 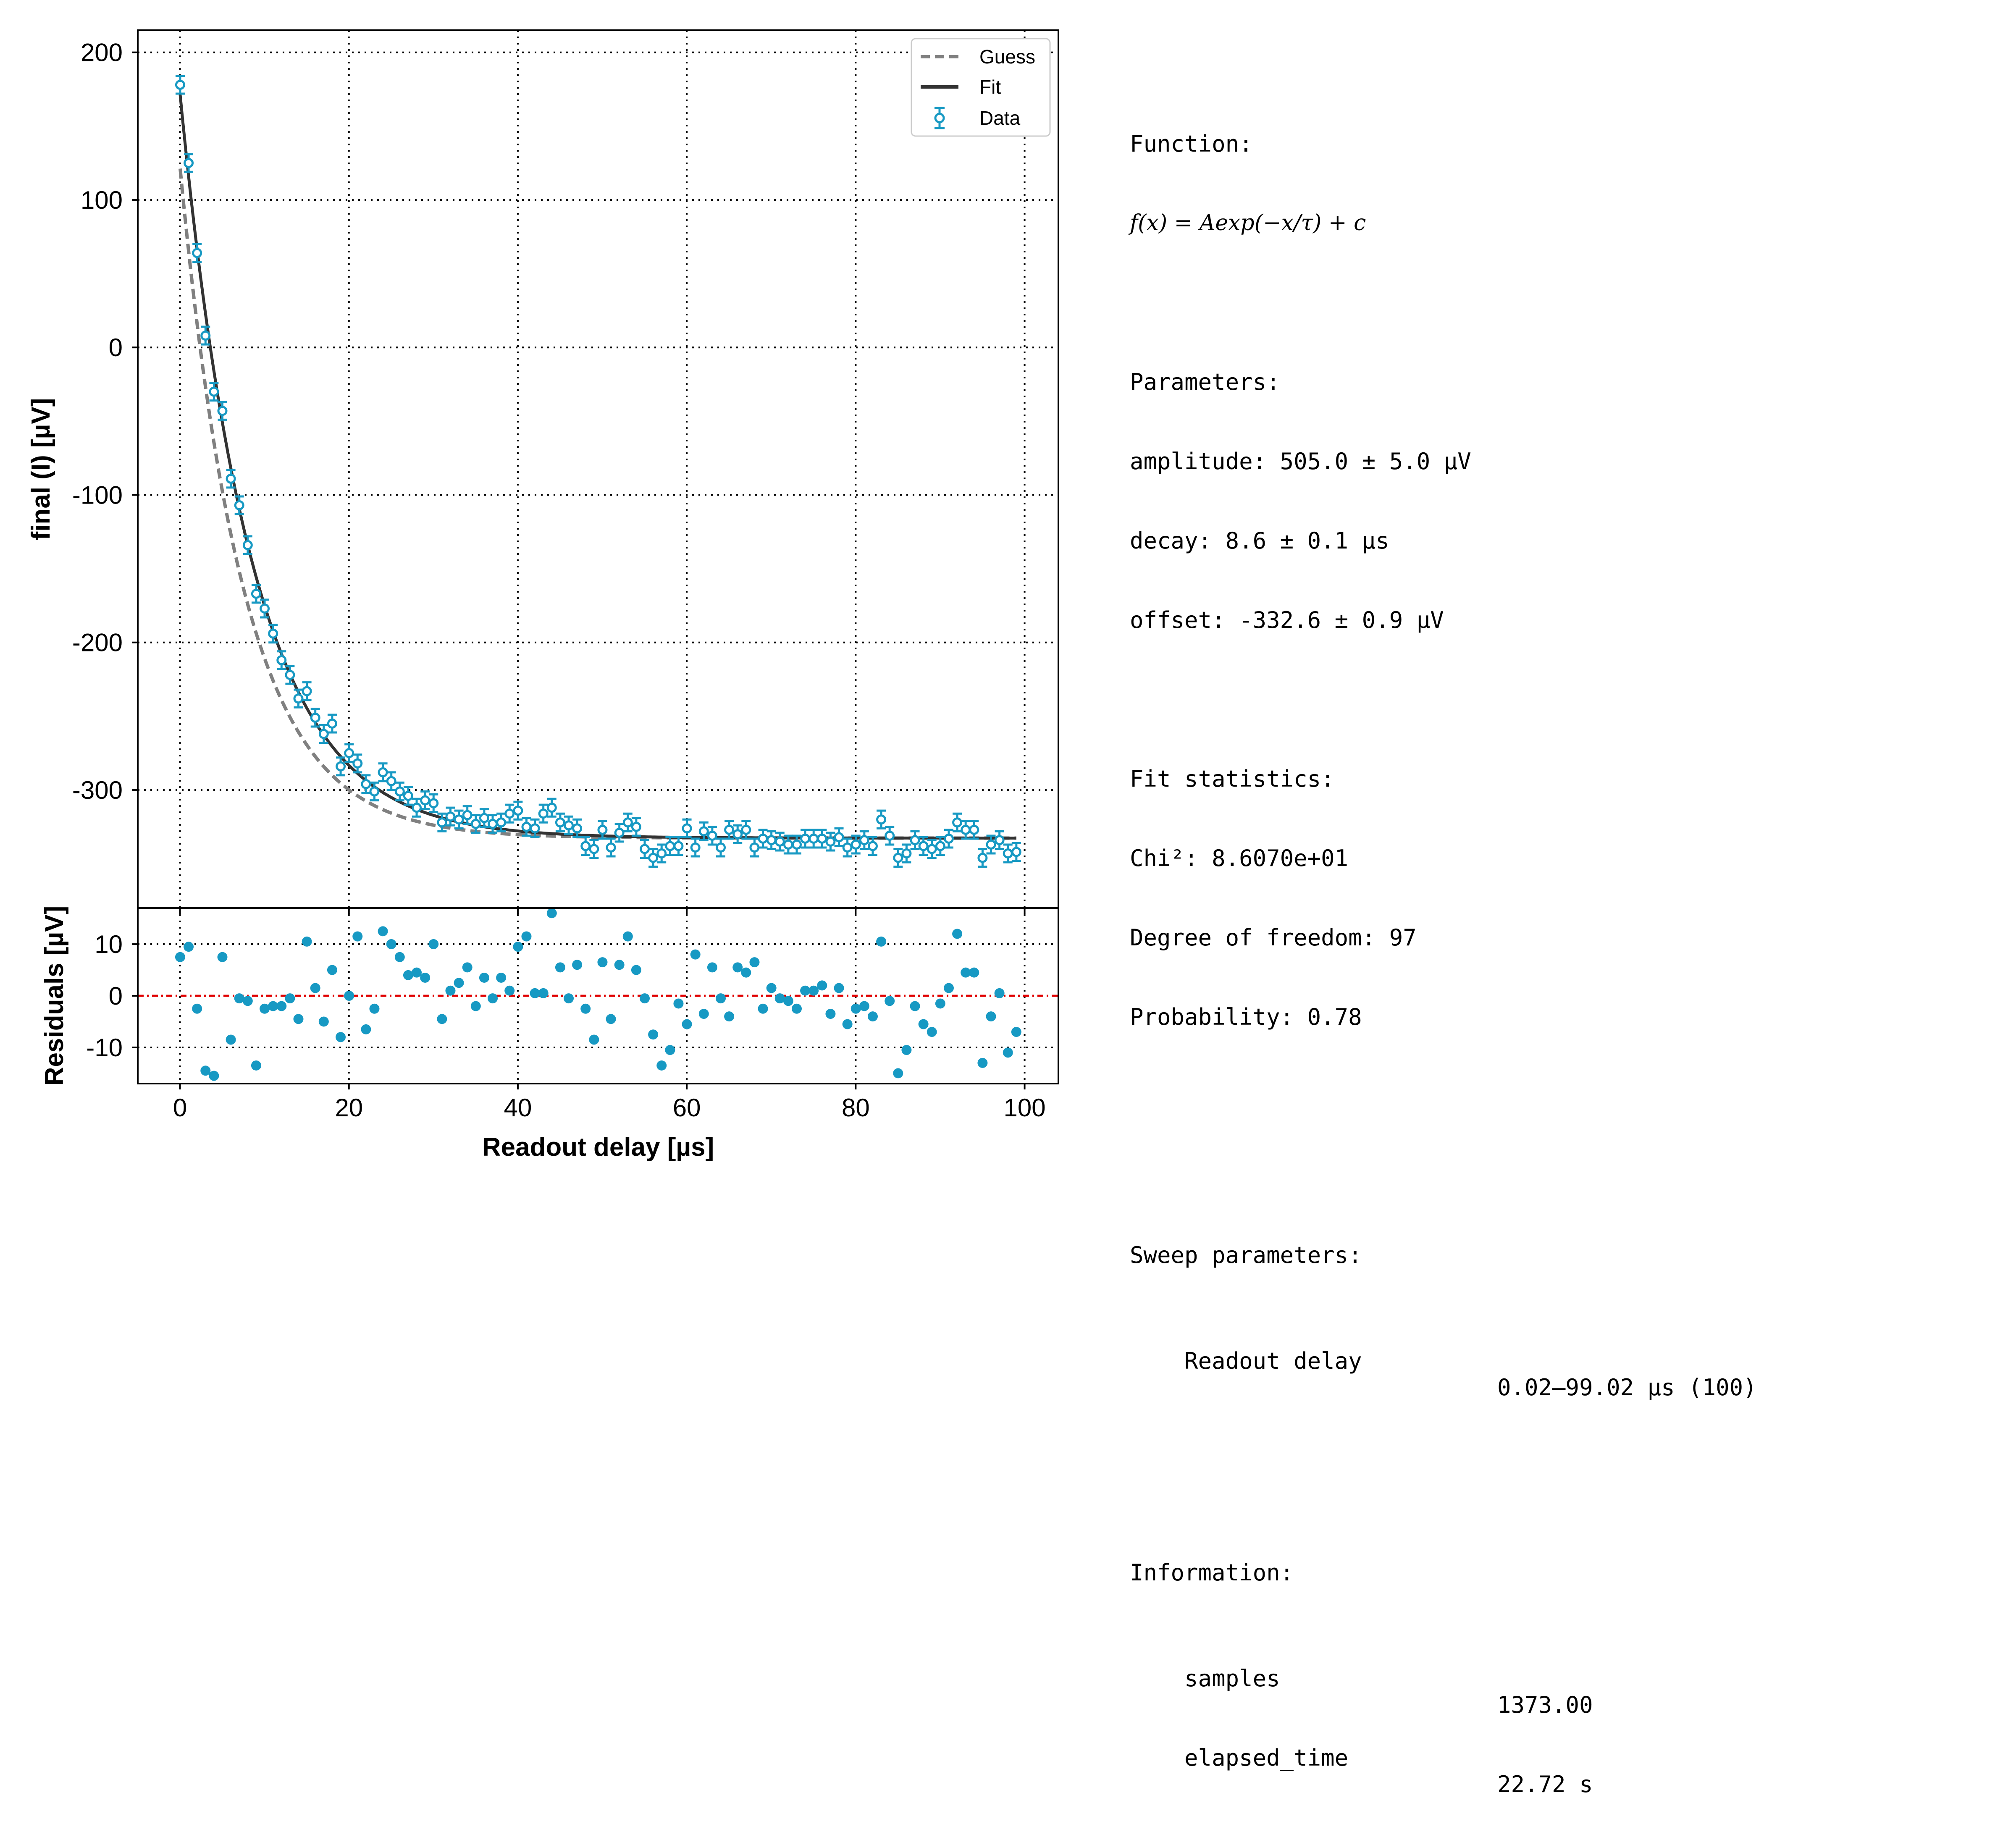 I want to click on main-y-tick-label: 100, so click(x=102, y=200).